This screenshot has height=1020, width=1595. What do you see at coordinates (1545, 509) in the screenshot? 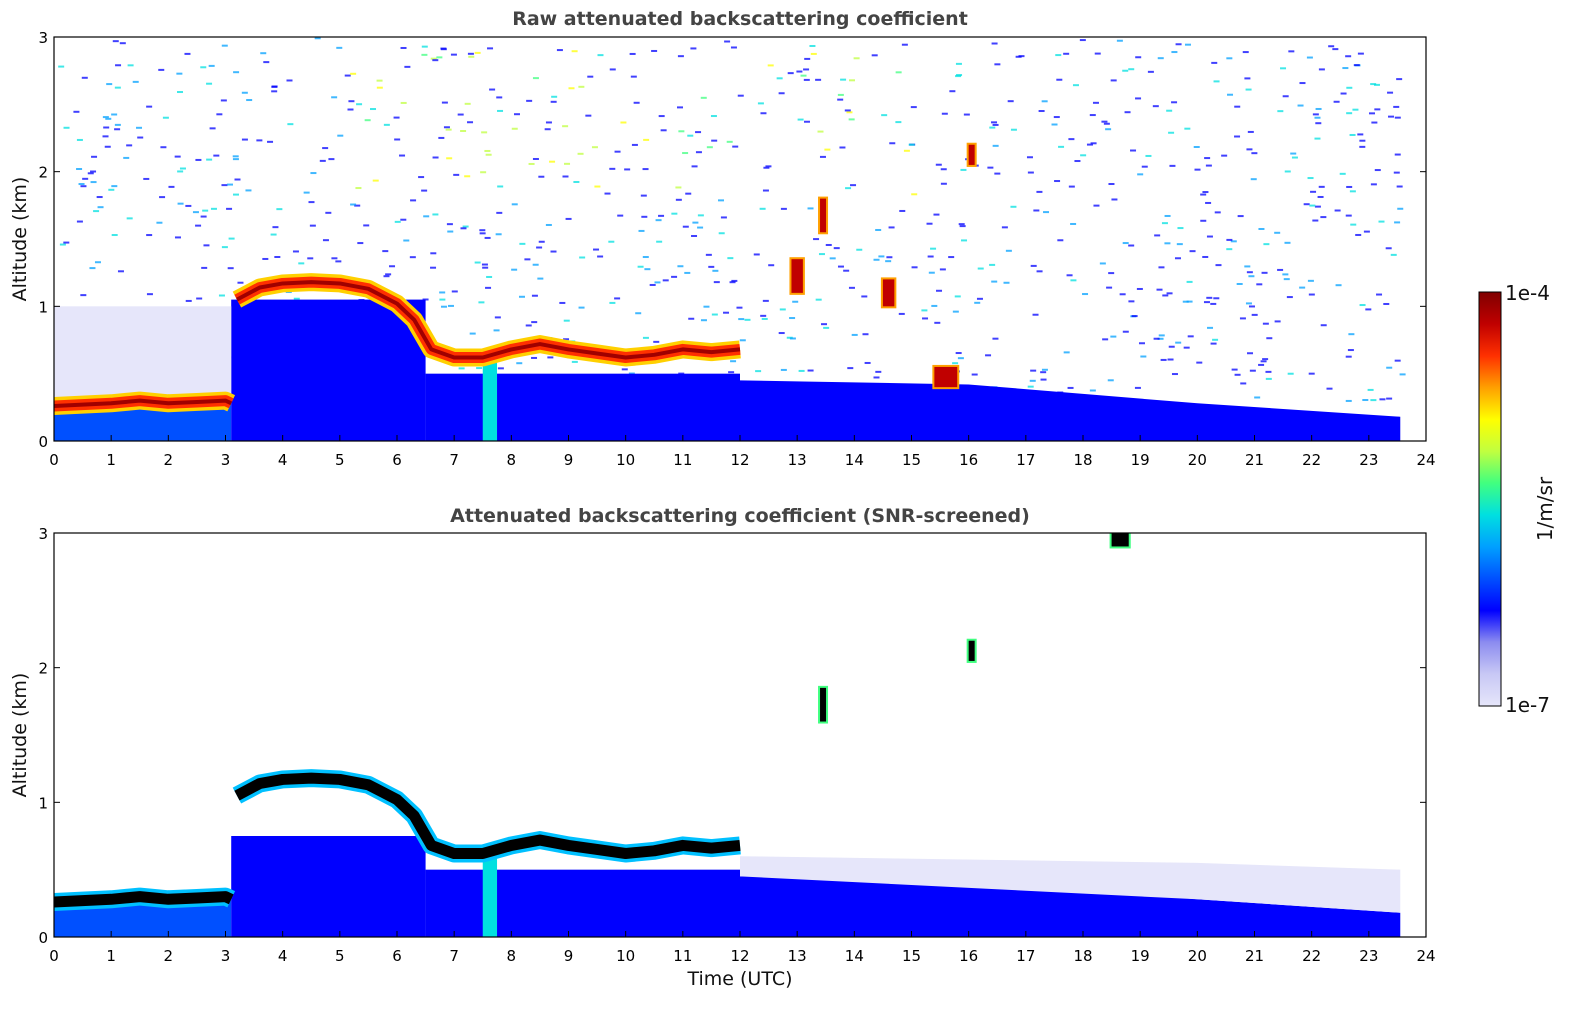
I see `colorbar-unit-label: 1/m/sr` at bounding box center [1545, 509].